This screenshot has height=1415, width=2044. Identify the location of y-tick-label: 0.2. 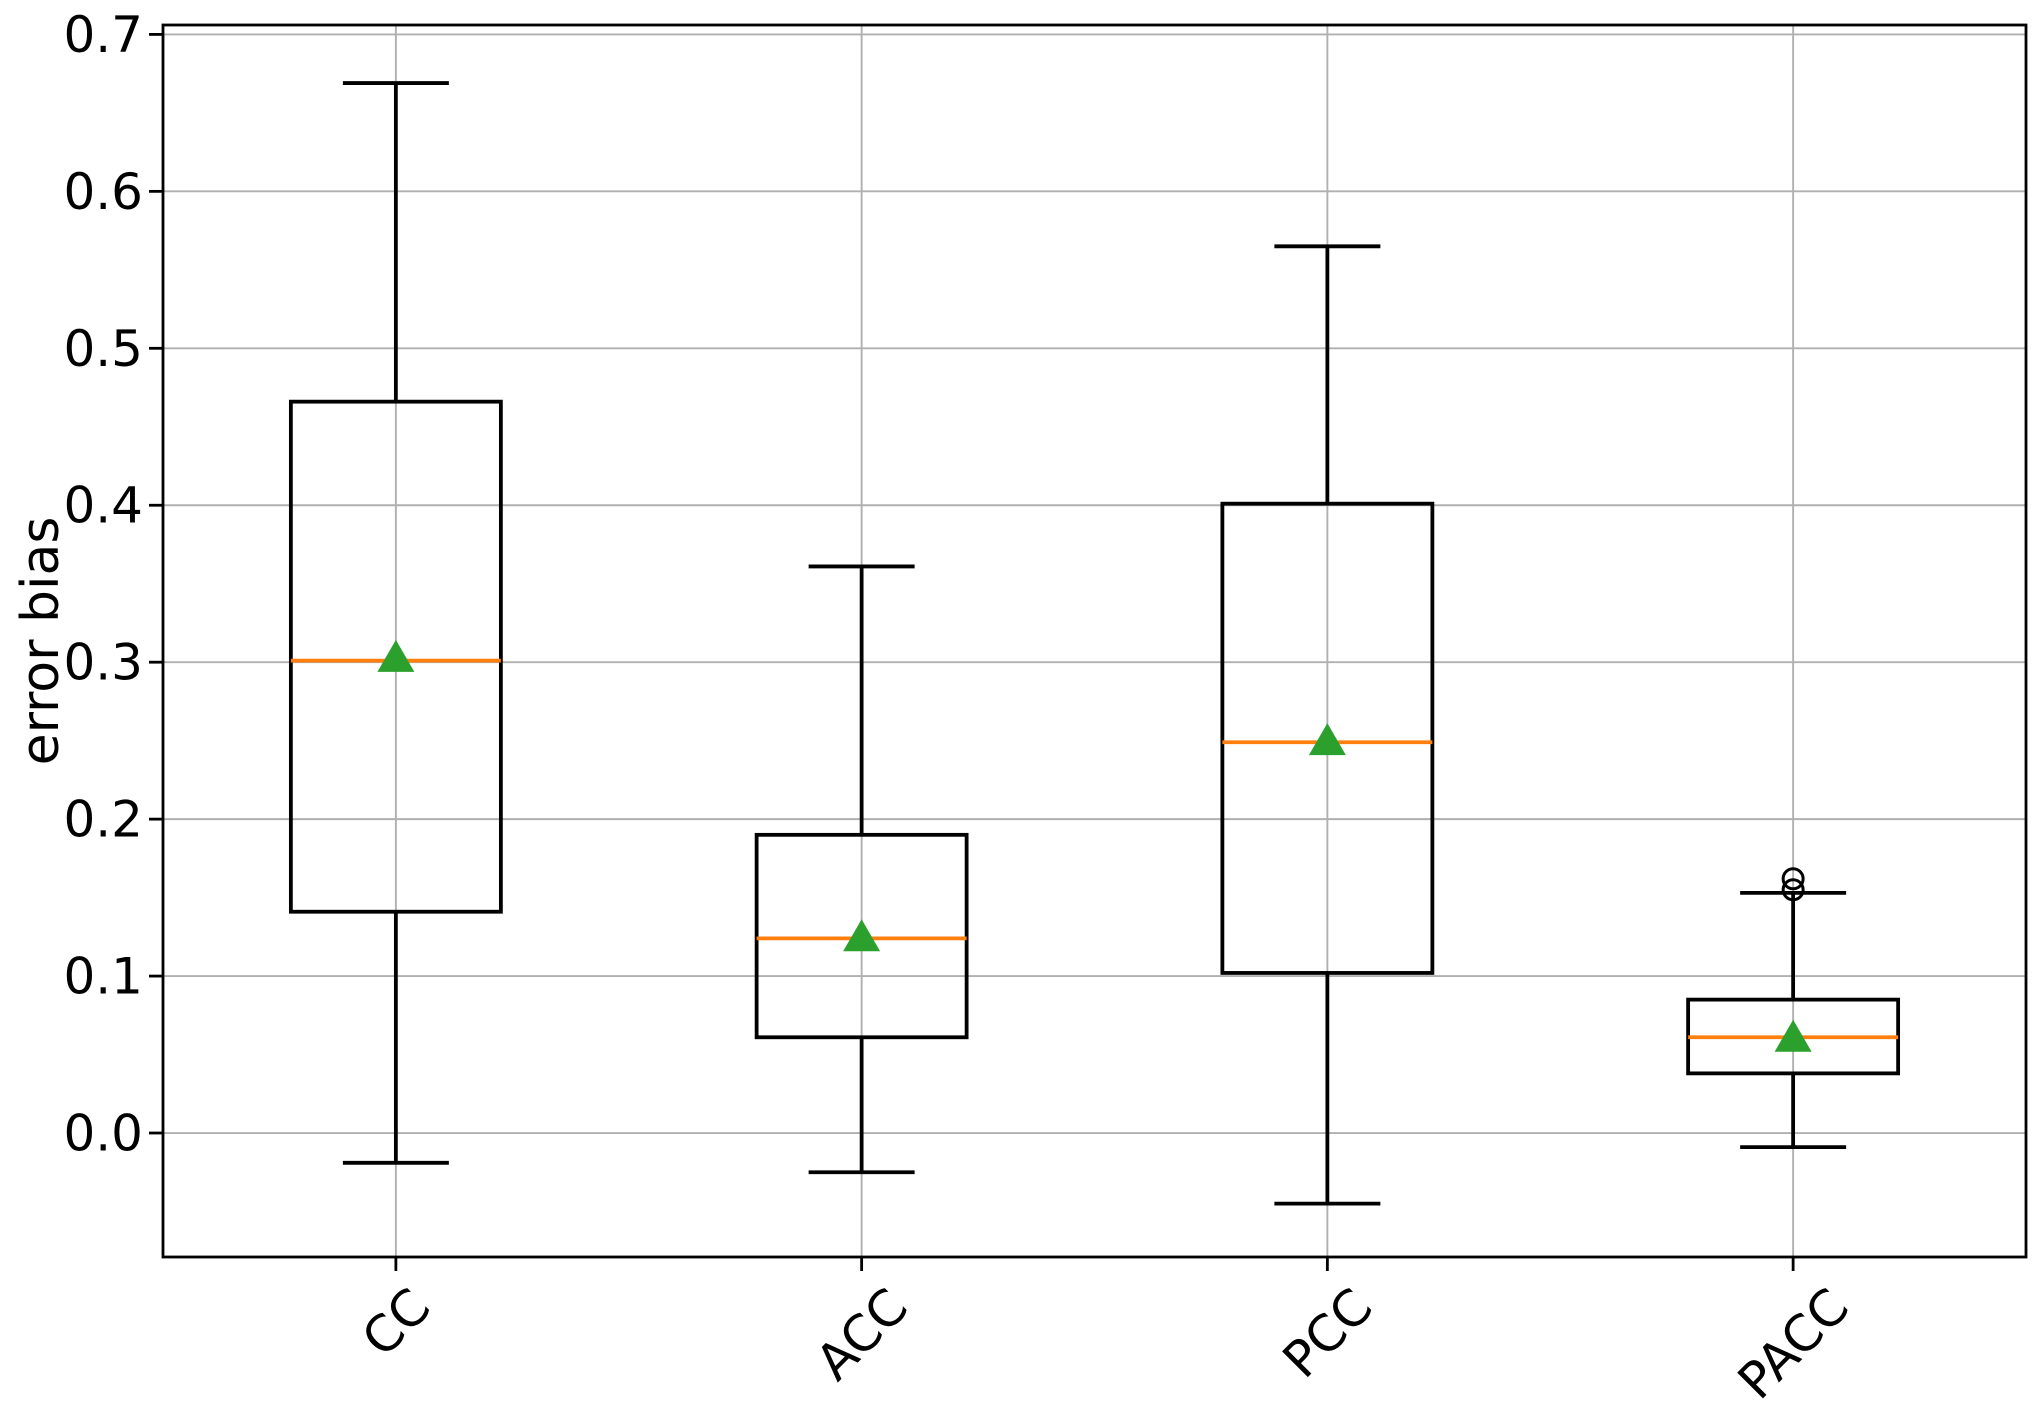
(103, 820).